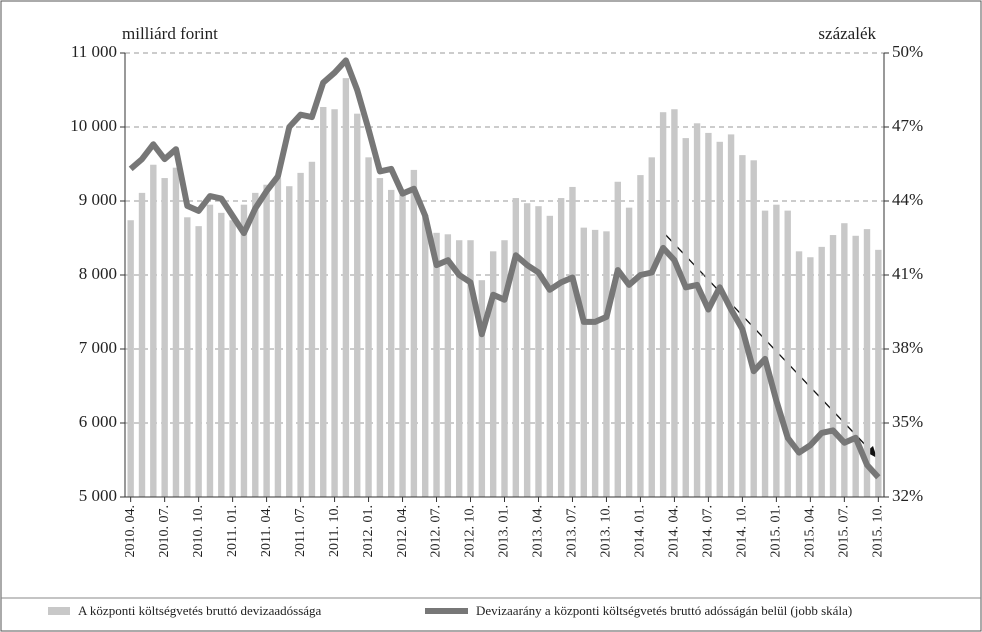  Describe the element at coordinates (436, 531) in the screenshot. I see `x-tick-label: 2012. 07.` at that location.